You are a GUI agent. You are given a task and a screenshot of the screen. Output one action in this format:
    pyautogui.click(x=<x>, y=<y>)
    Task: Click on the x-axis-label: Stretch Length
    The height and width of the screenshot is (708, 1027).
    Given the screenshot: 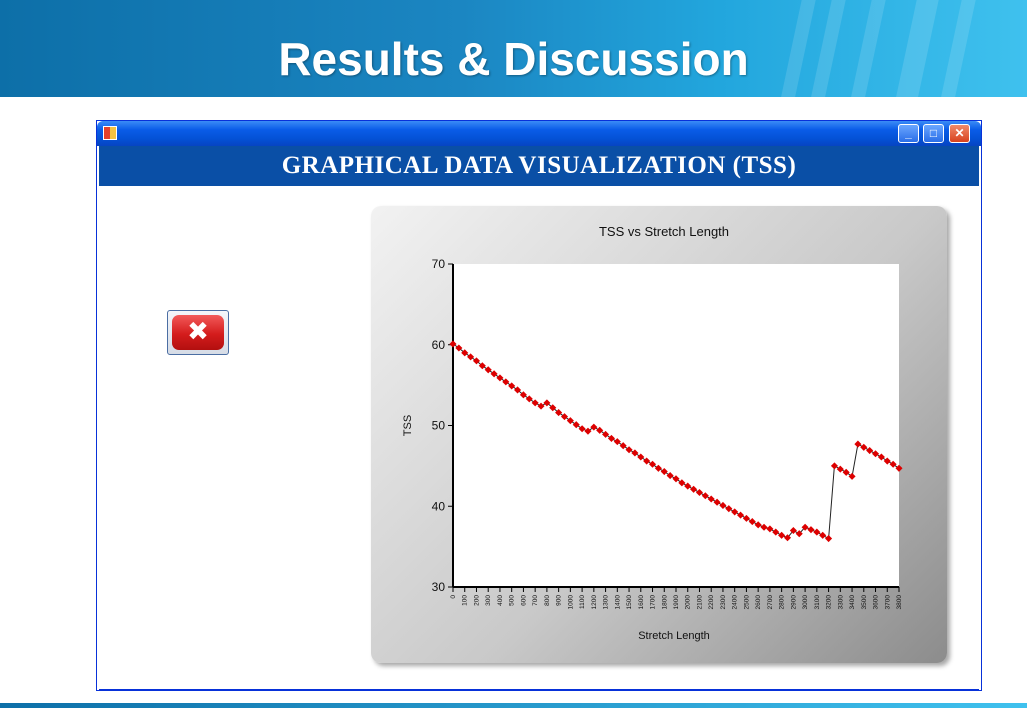 What is the action you would take?
    pyautogui.click(x=674, y=636)
    